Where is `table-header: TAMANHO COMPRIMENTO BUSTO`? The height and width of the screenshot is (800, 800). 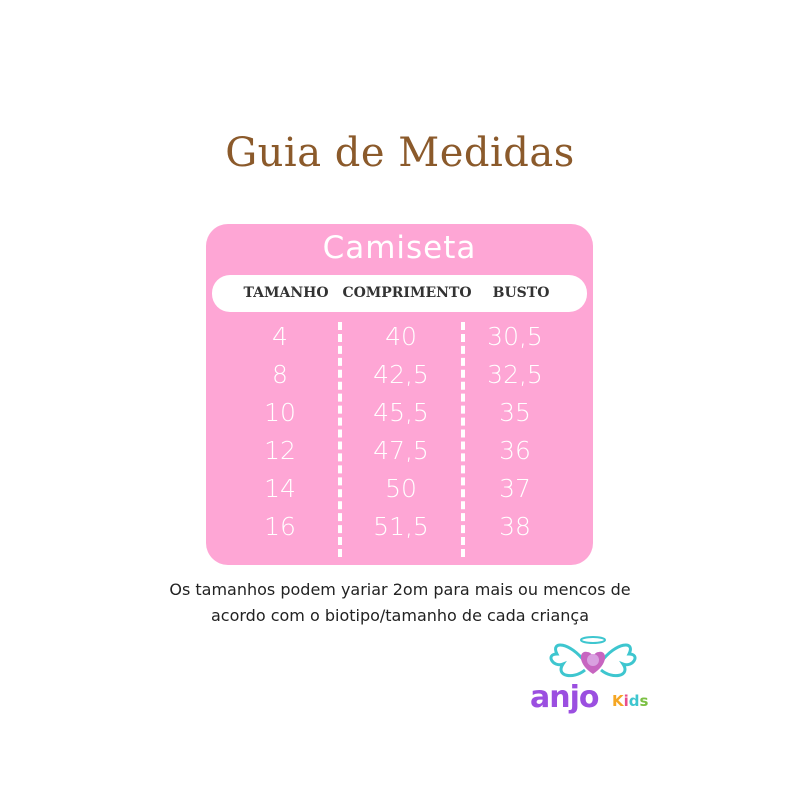
table-header: TAMANHO COMPRIMENTO BUSTO is located at coordinates (399, 293).